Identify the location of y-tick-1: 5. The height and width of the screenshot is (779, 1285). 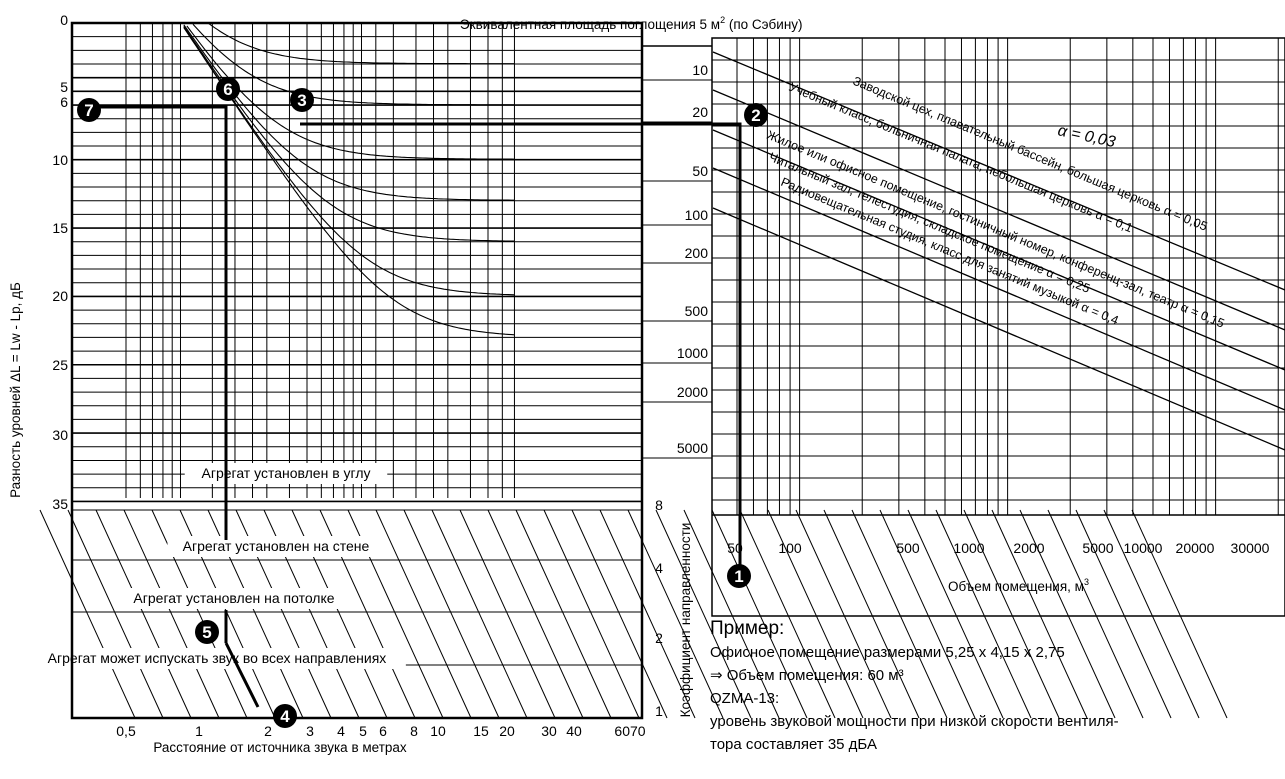
(64, 87).